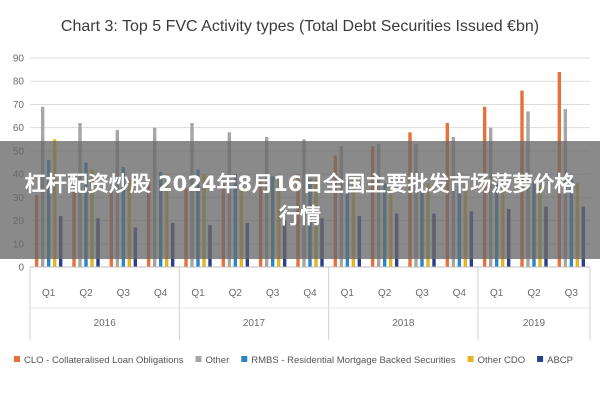  What do you see at coordinates (534, 323) in the screenshot?
I see `year-label: 2019` at bounding box center [534, 323].